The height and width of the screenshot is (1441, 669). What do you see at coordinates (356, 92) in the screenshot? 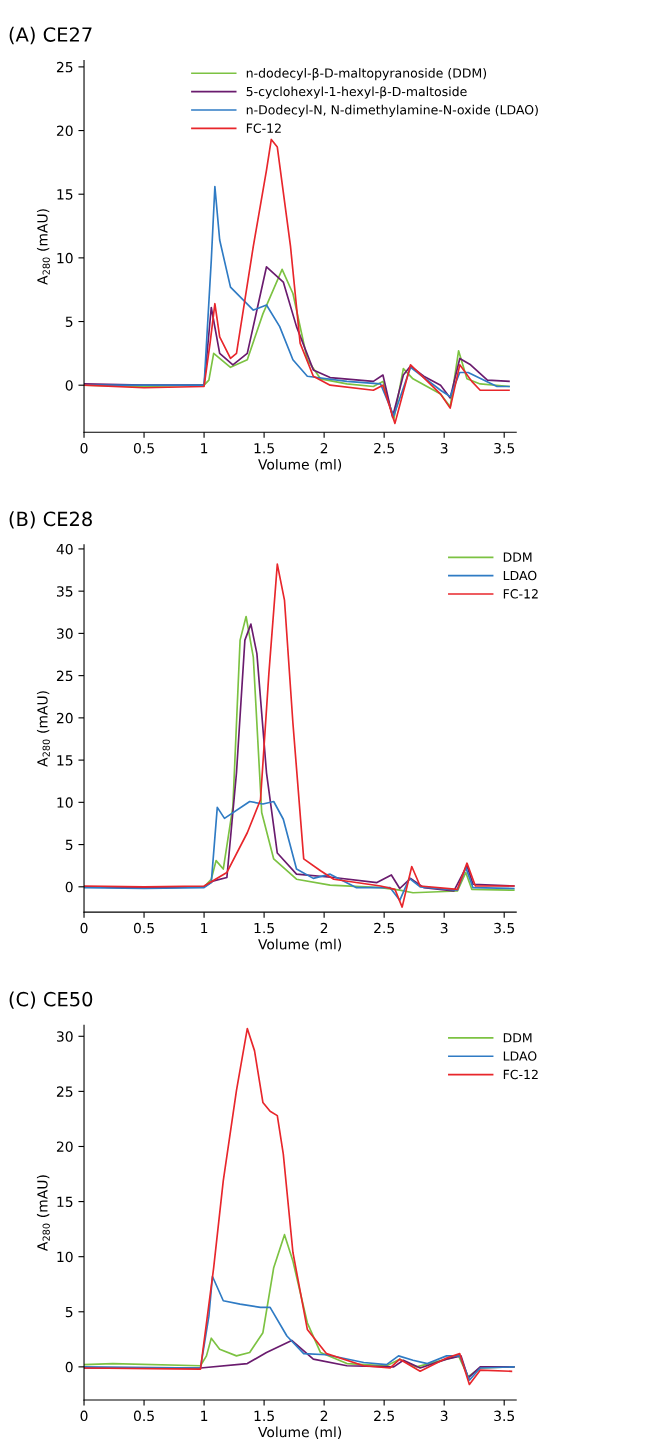
I see `legend-label: 5-cyclohexyl-1-hexyl-β-D-maltoside` at bounding box center [356, 92].